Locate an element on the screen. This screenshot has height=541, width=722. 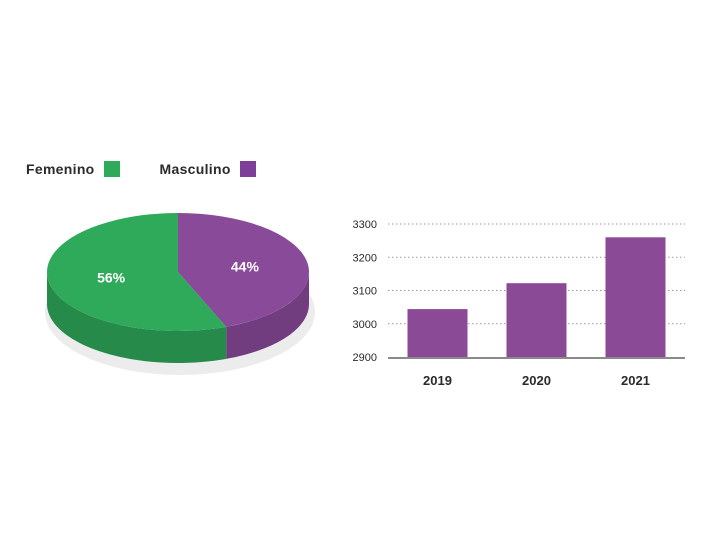
y-tick-label-3300: 3300 is located at coordinates (365, 225).